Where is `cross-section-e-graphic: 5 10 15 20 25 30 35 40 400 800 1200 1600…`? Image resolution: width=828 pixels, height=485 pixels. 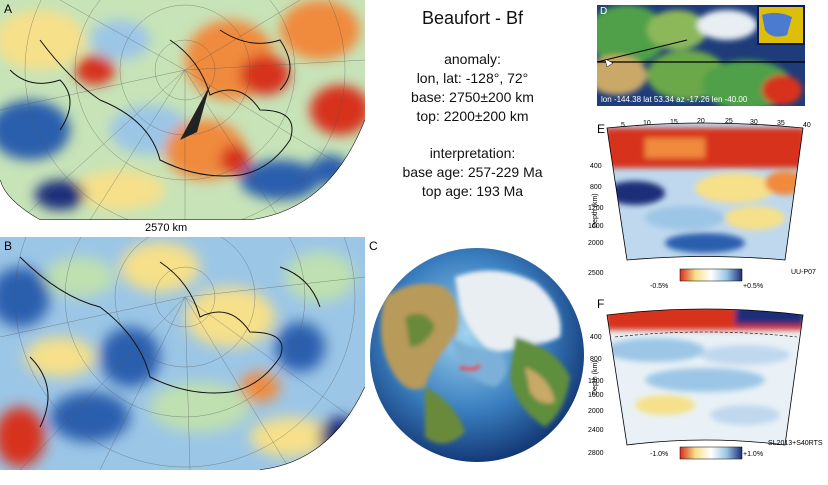
cross-section-e-graphic: 5 10 15 20 25 30 35 40 400 800 1200 1600… is located at coordinates (702, 204).